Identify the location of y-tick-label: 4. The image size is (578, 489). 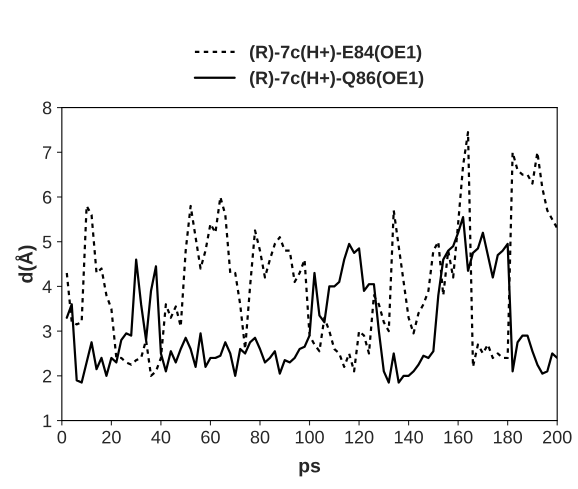
(47, 286).